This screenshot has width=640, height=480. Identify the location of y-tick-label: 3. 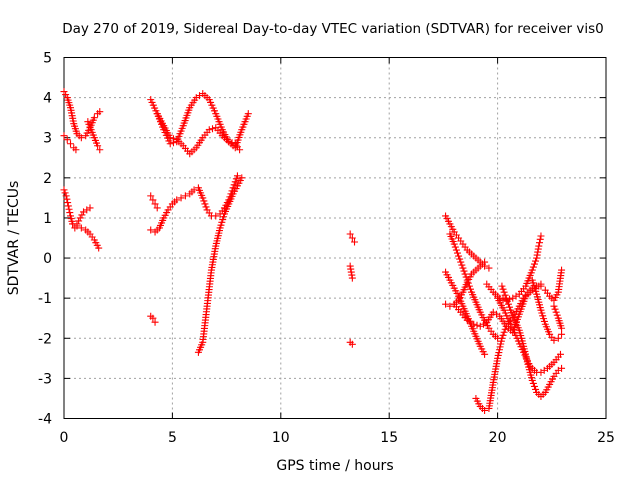
(47, 139).